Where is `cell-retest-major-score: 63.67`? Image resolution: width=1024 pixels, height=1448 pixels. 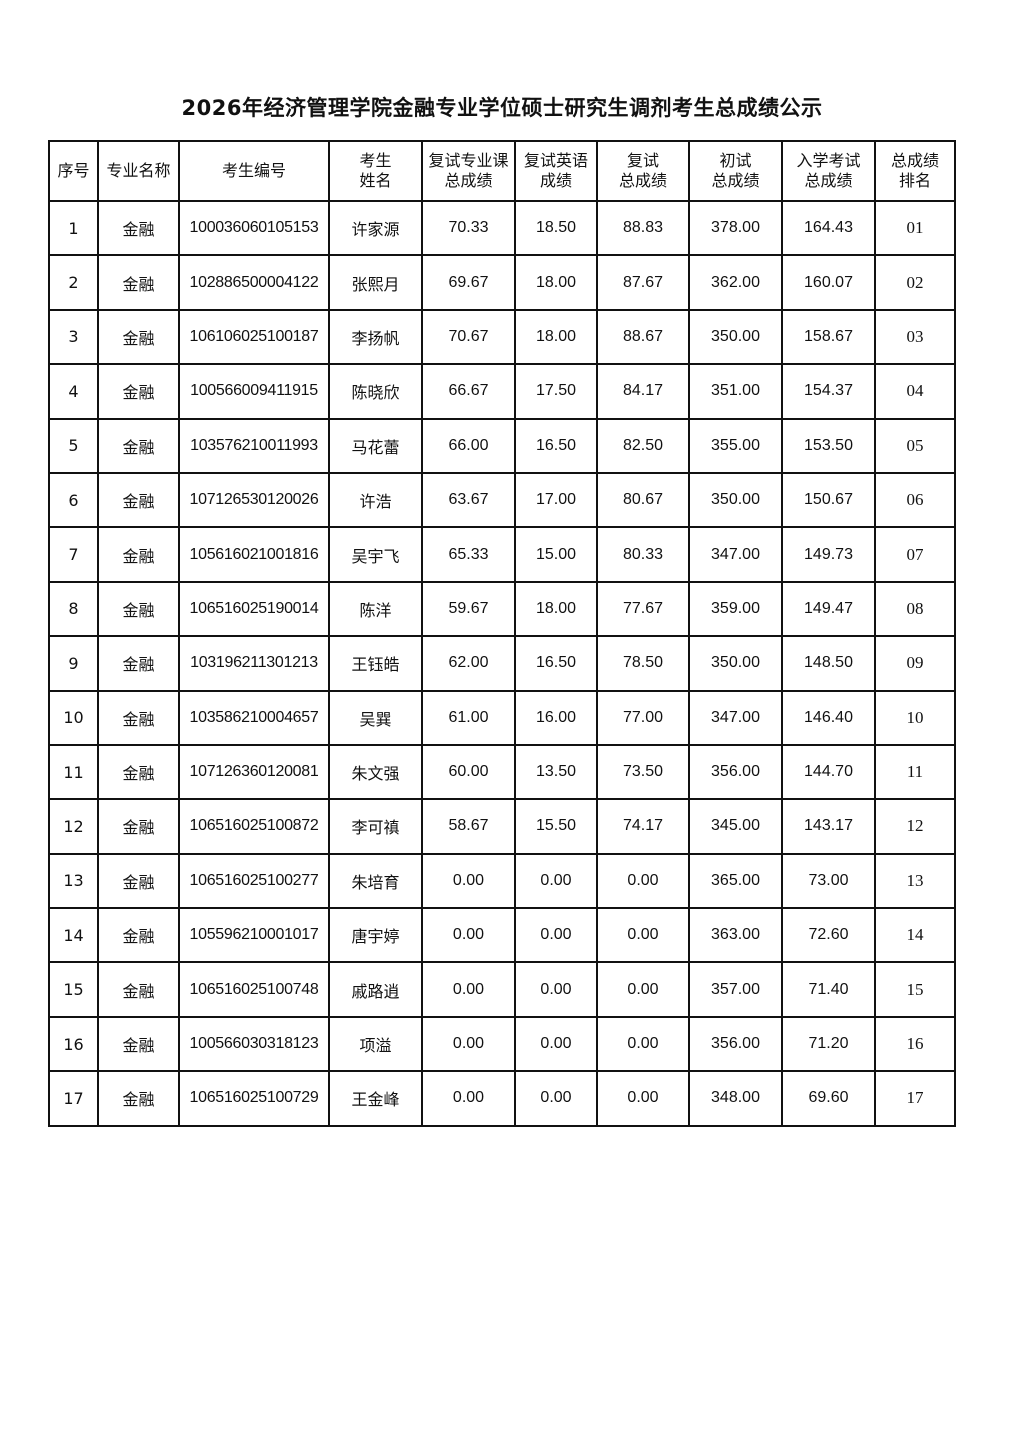 cell-retest-major-score: 63.67 is located at coordinates (468, 500).